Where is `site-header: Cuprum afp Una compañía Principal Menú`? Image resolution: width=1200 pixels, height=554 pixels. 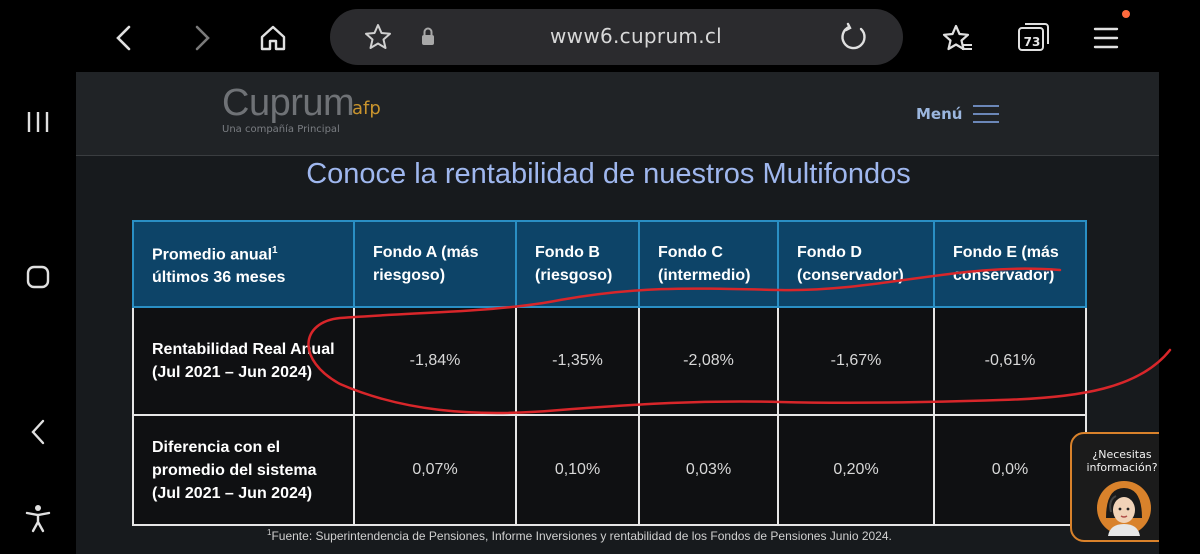
site-header: Cuprum afp Una compañía Principal Menú is located at coordinates (617, 114).